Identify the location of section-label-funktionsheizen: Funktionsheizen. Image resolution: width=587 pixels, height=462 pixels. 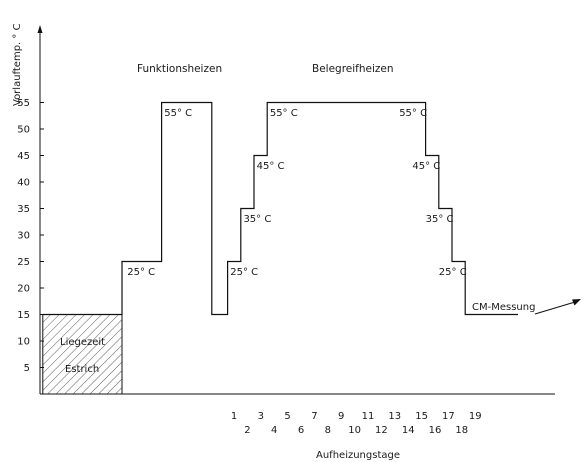
(179, 69).